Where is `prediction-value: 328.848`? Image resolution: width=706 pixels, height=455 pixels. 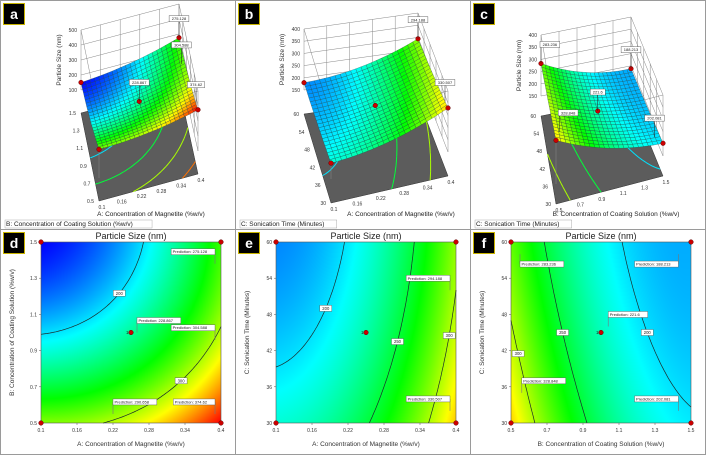 prediction-value: 328.848 is located at coordinates (568, 112).